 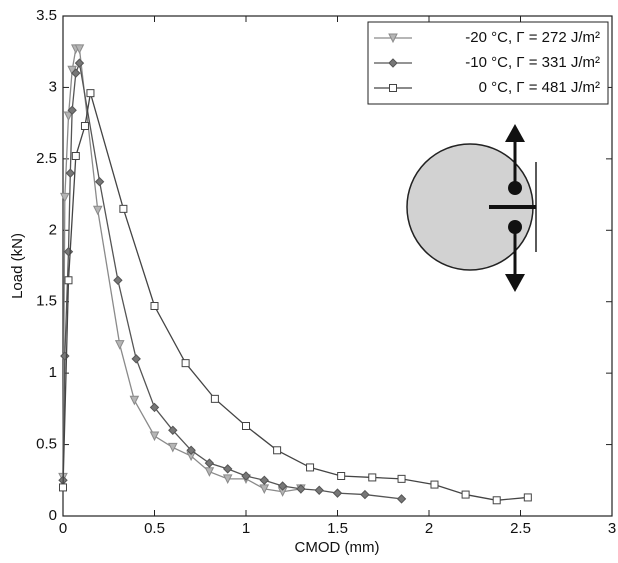 What do you see at coordinates (46, 15) in the screenshot?
I see `y-tick-label: 3.5` at bounding box center [46, 15].